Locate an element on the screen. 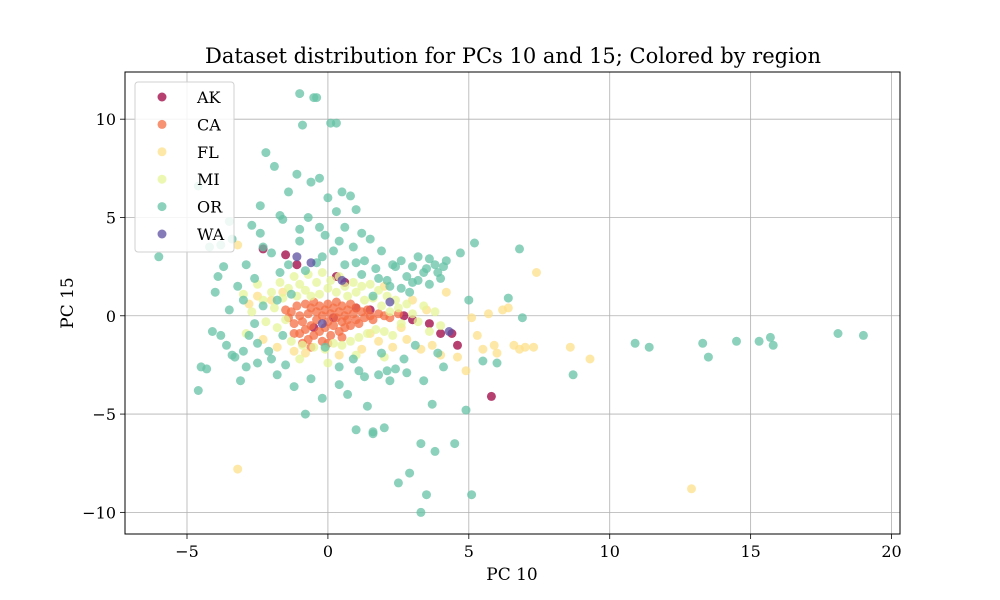 The height and width of the screenshot is (600, 1000). legend-marker-ak is located at coordinates (162, 97).